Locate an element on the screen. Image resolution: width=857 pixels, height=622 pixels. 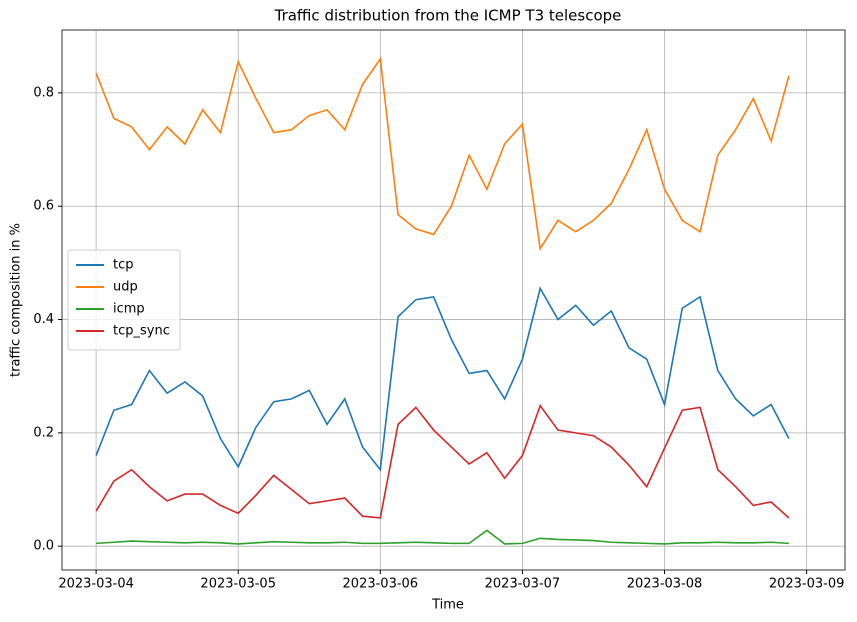
line-series is located at coordinates (442, 537).